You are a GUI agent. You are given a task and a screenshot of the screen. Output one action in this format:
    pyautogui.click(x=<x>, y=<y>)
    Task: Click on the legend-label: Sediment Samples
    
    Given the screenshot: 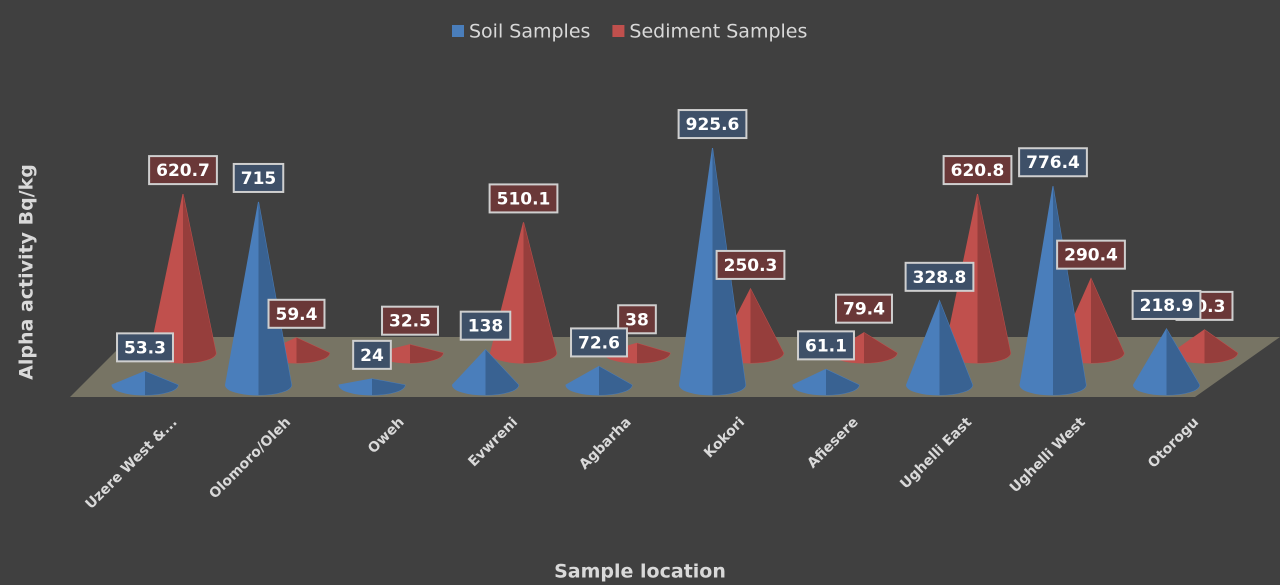 What is the action you would take?
    pyautogui.click(x=718, y=32)
    